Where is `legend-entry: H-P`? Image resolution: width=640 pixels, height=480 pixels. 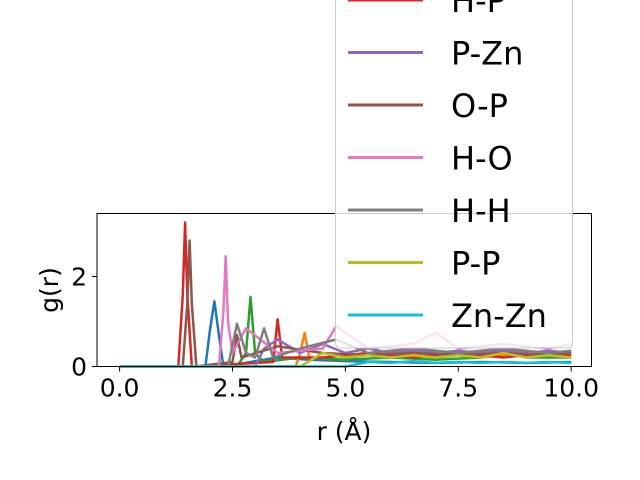
legend-entry: H-P is located at coordinates (478, 10).